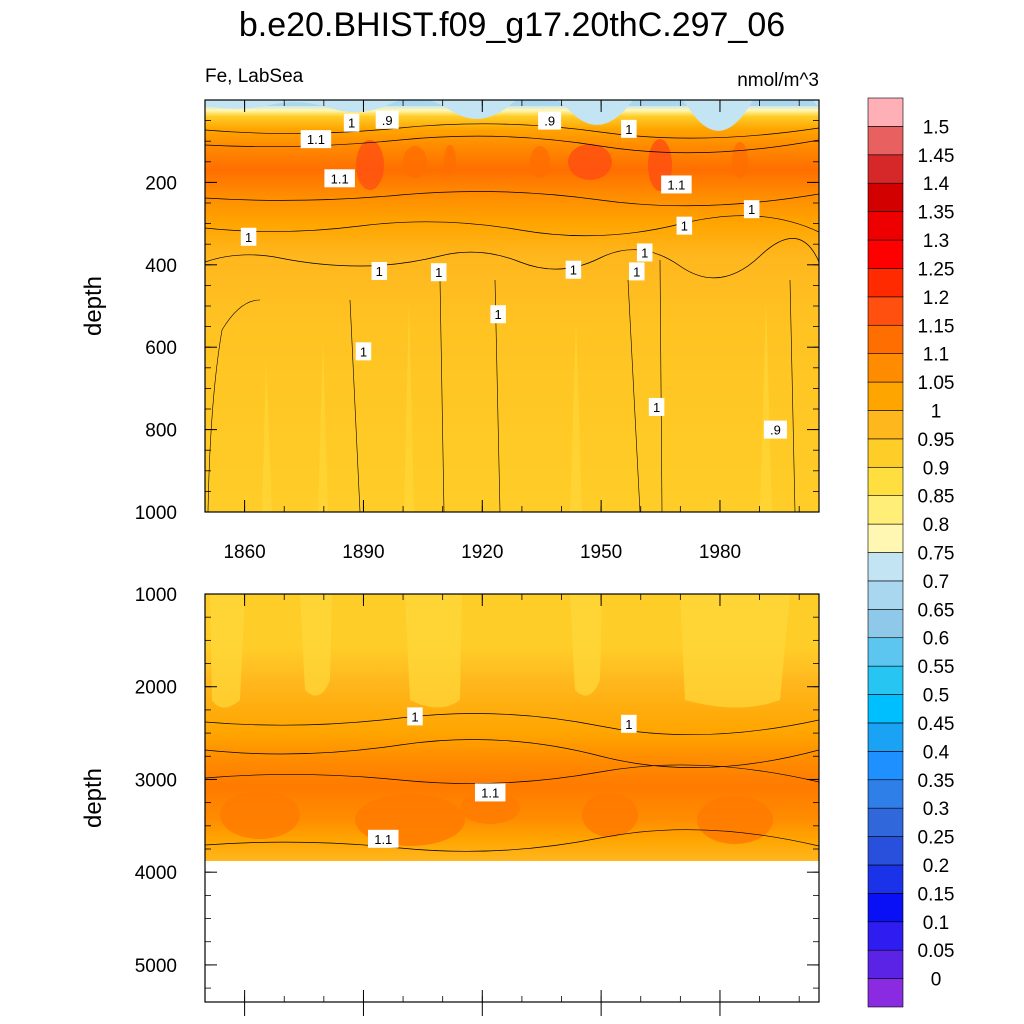  Describe the element at coordinates (363, 552) in the screenshot. I see `upper-x-tick-label: 1890` at that location.